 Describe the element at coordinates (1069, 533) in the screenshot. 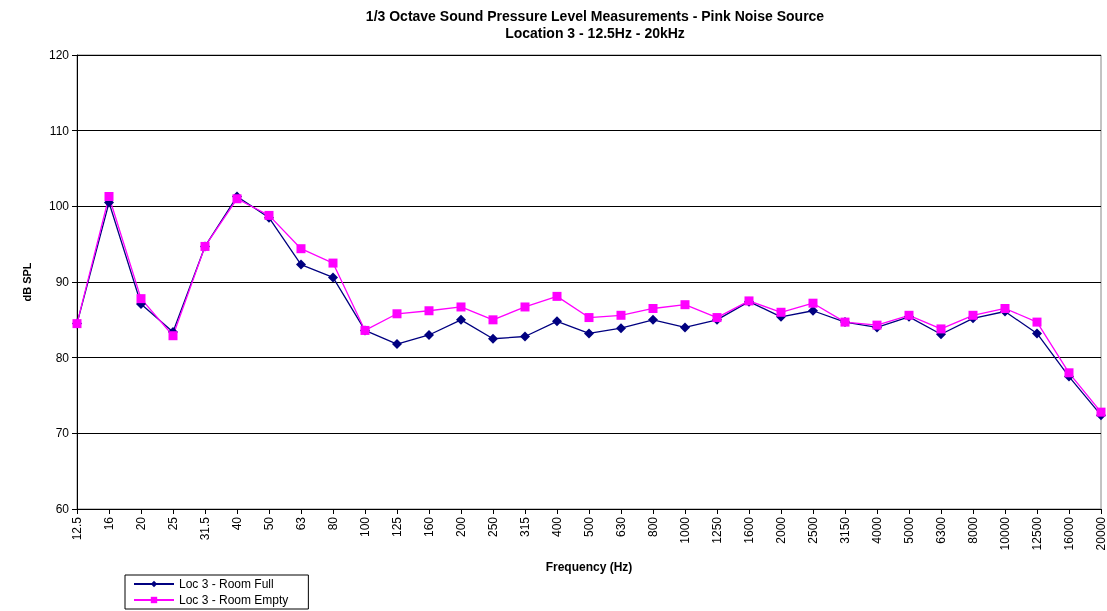

I see `x-tick-label: 16000` at that location.